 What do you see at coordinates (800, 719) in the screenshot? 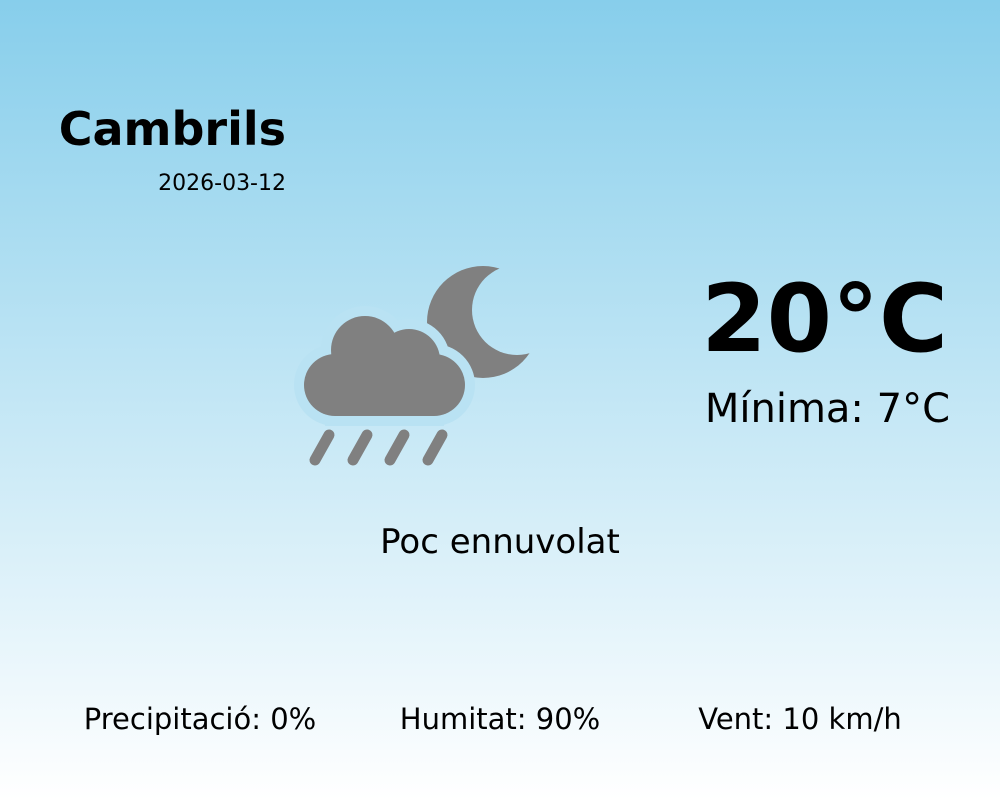
I see `wind-stat: Vent: 10 km/h` at bounding box center [800, 719].